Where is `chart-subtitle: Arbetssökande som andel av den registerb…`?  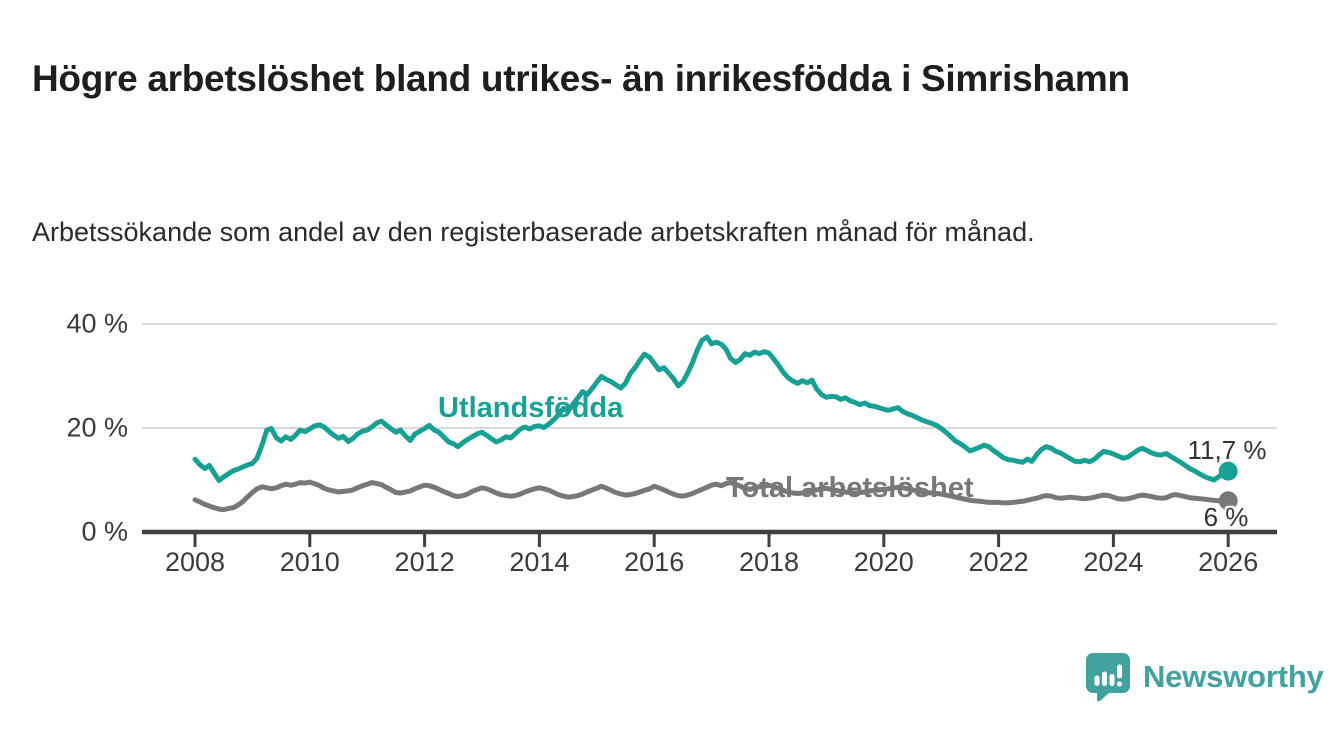
chart-subtitle: Arbetssökande som andel av den registerb… is located at coordinates (533, 232).